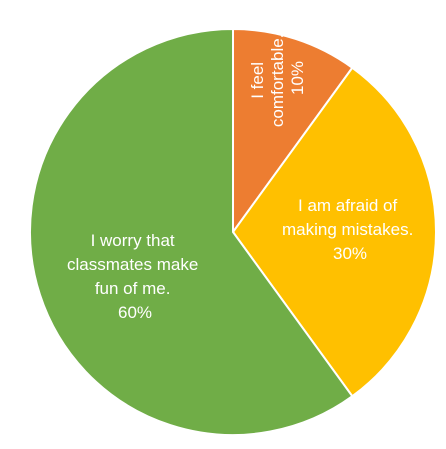 This screenshot has width=446, height=449. What do you see at coordinates (350, 229) in the screenshot?
I see `slice-label-afraid-of-mistakes: I am afraid of making mistakes. 30%` at bounding box center [350, 229].